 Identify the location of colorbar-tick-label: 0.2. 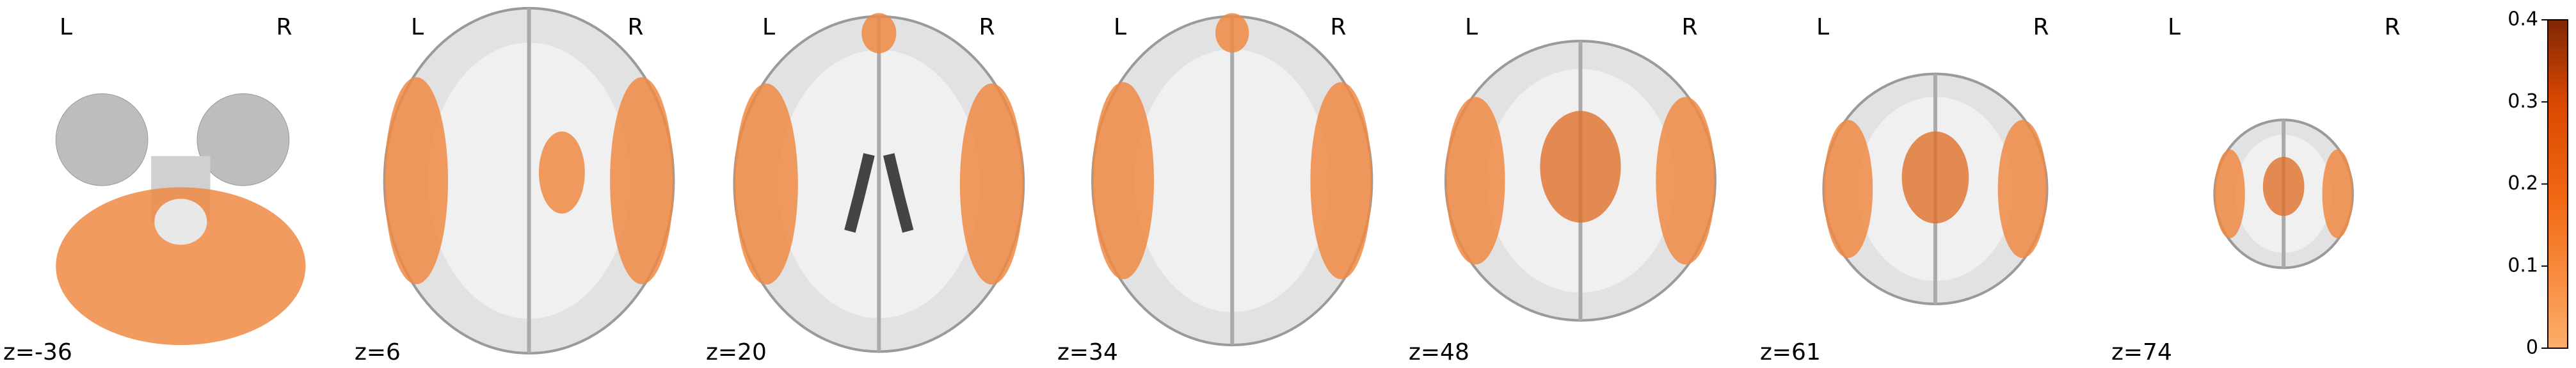
(2523, 183).